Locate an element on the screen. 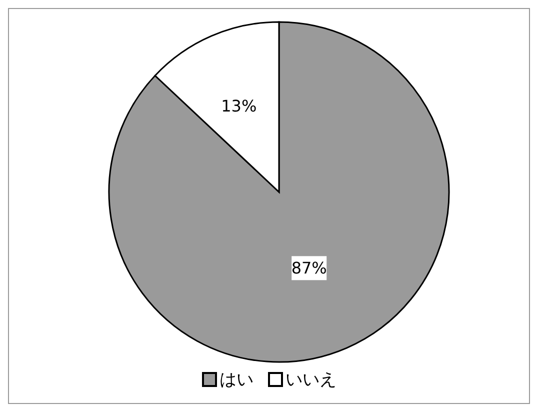  legend-label: はい is located at coordinates (237, 380).